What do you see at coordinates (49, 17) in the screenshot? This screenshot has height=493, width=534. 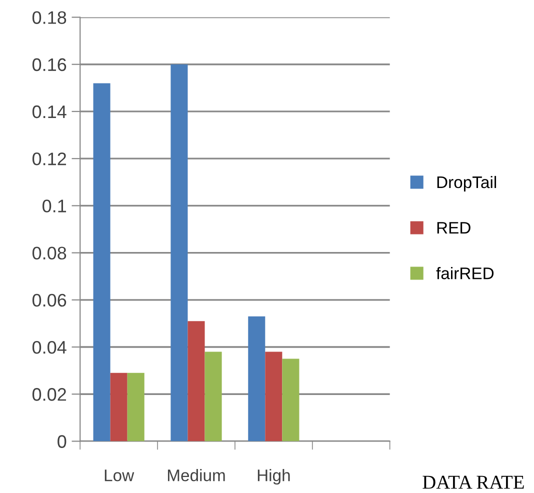 I see `y-tick-label: 0.18` at bounding box center [49, 17].